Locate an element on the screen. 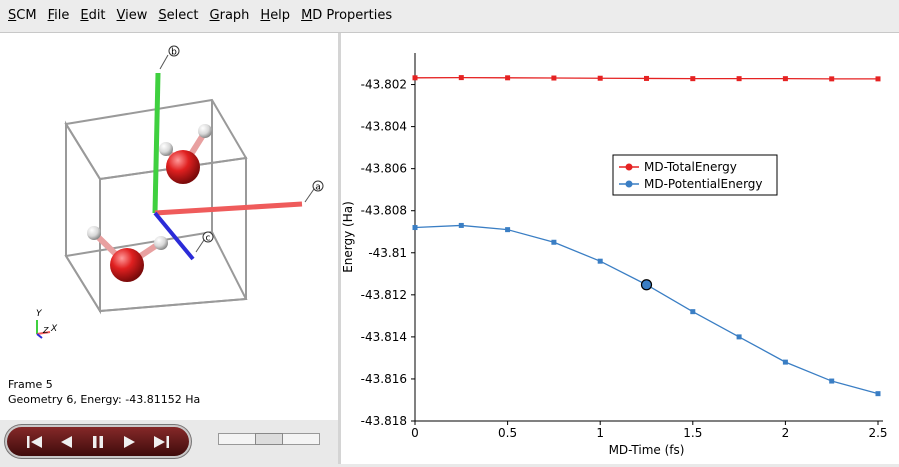  x-tick-label: 0 is located at coordinates (415, 433).